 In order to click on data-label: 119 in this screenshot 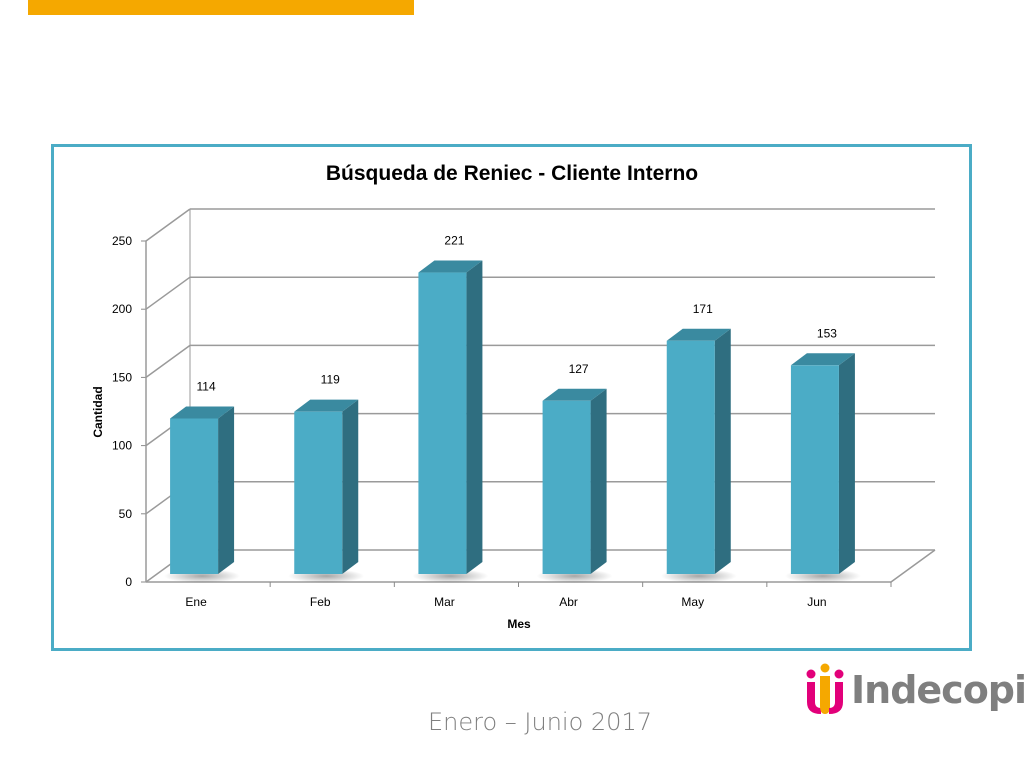, I will do `click(330, 380)`.